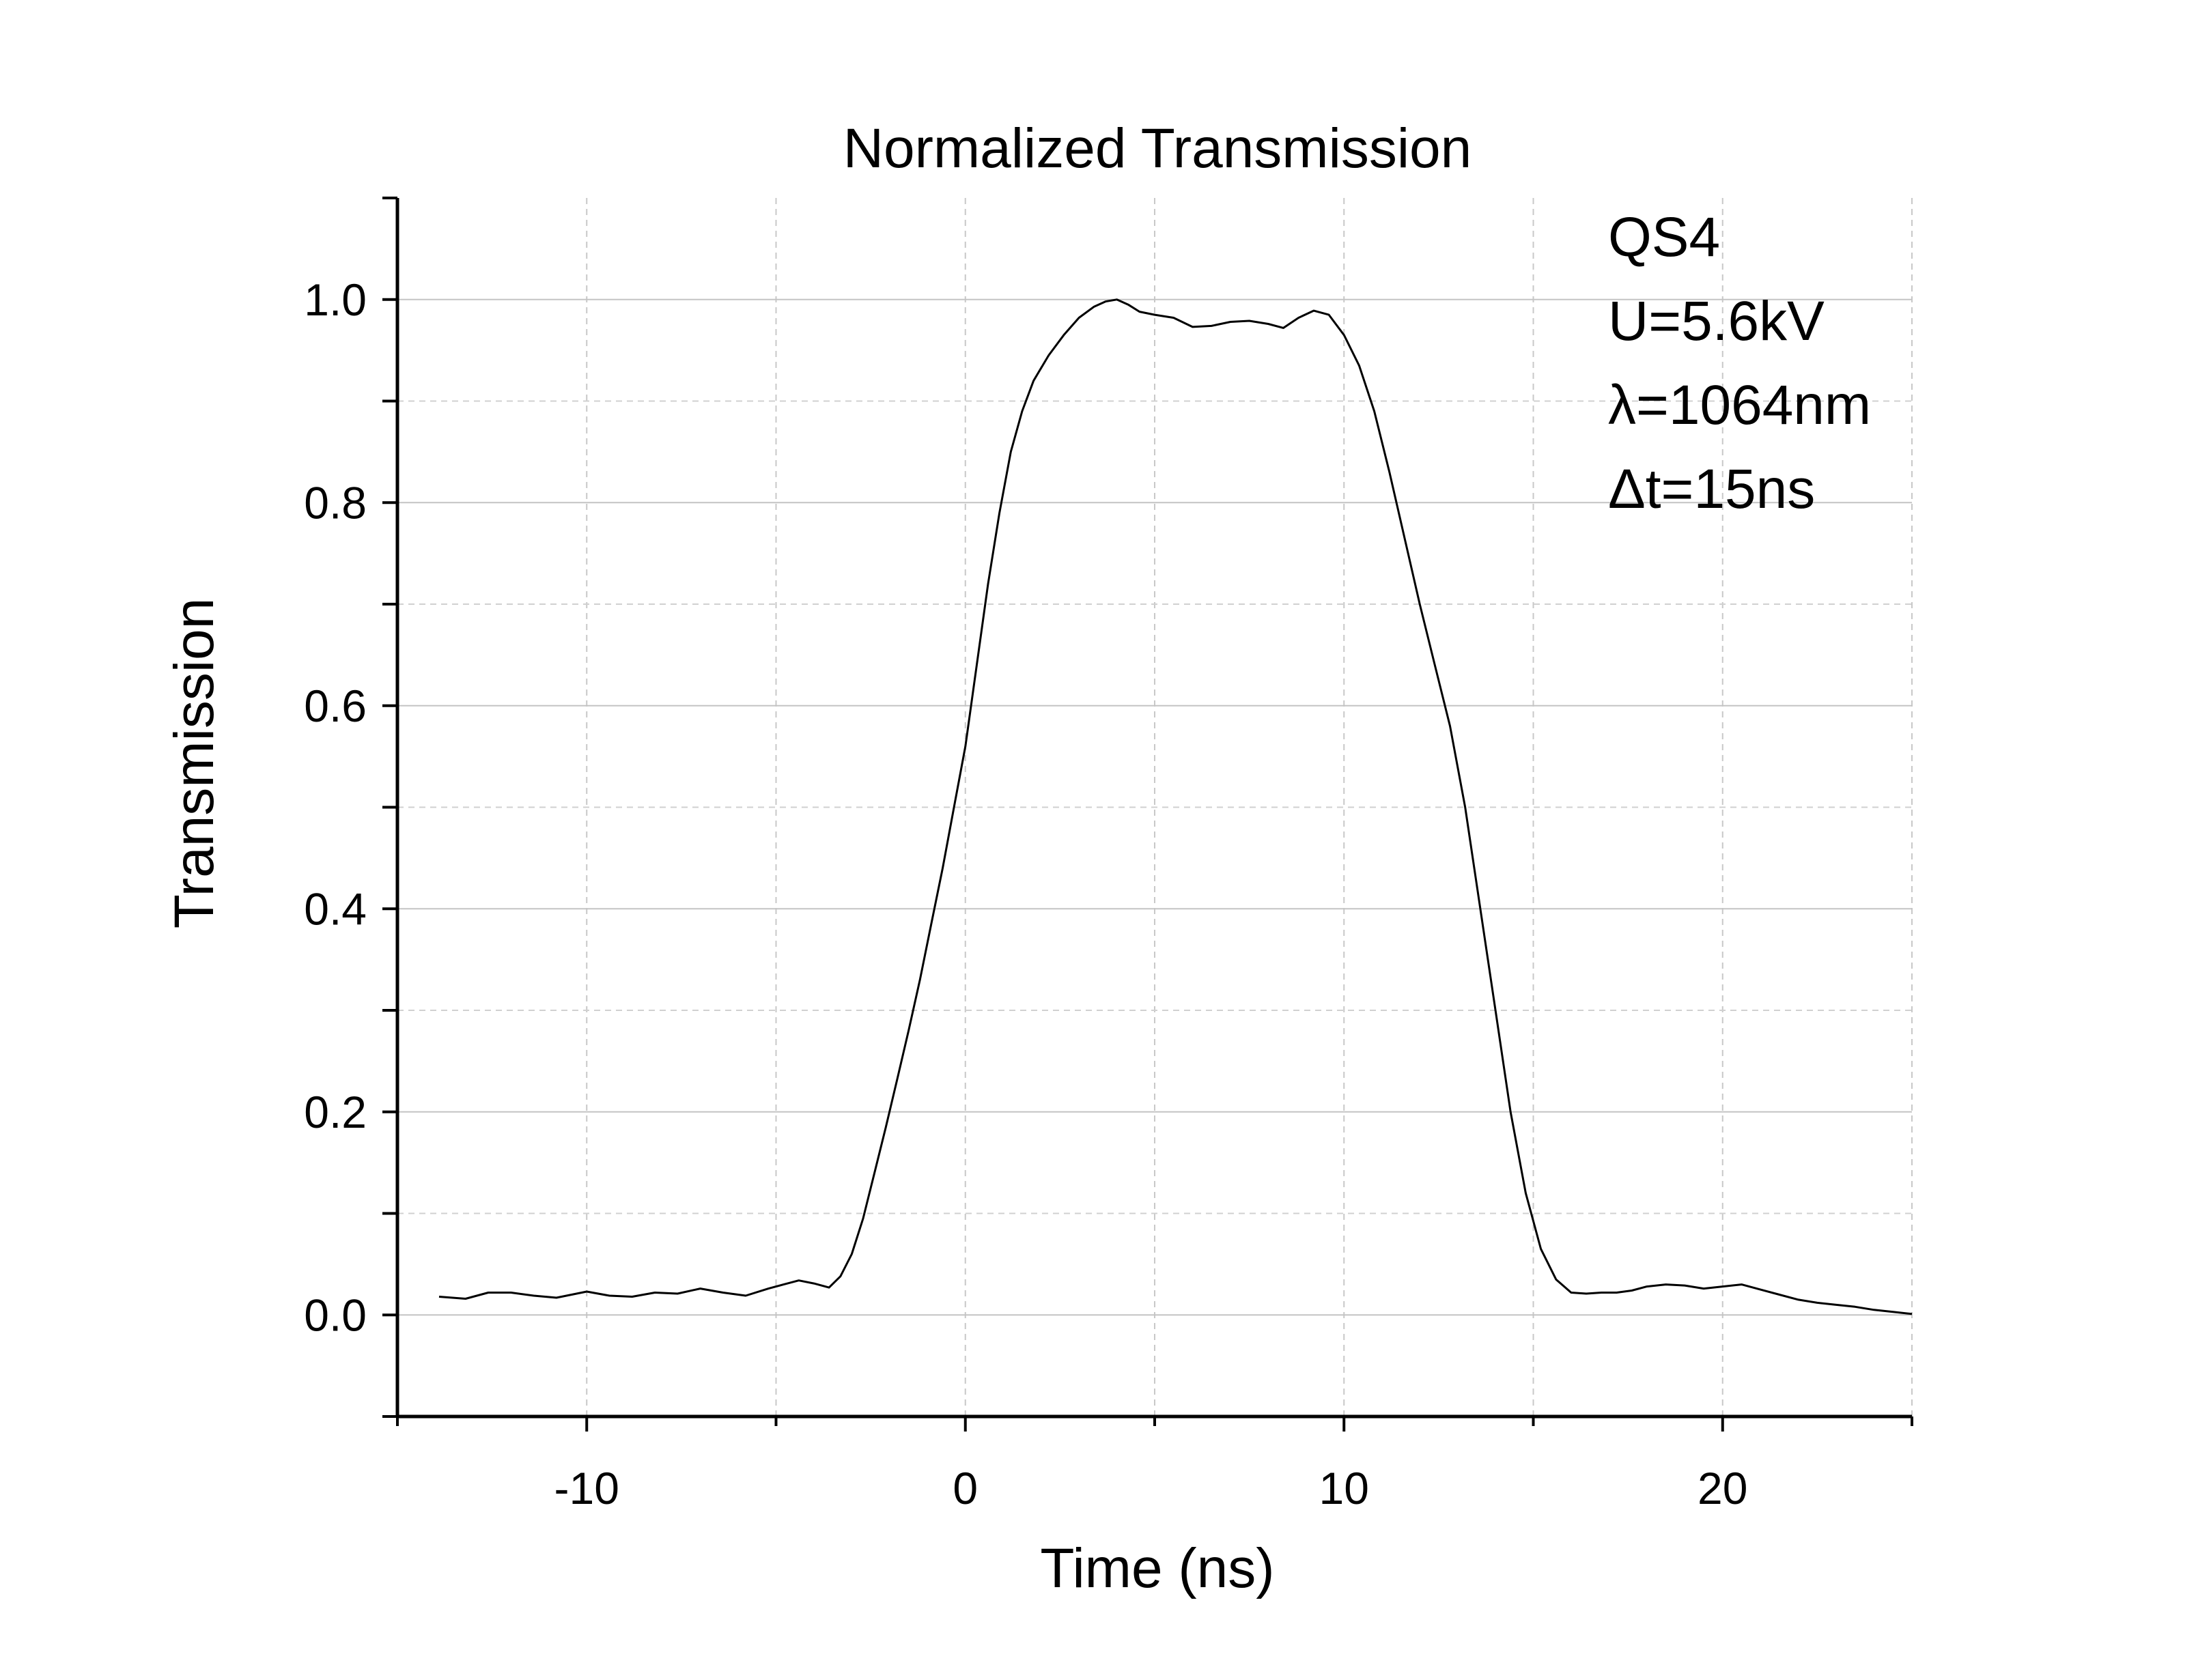  Describe the element at coordinates (587, 1488) in the screenshot. I see `x-tick-label: -10` at that location.